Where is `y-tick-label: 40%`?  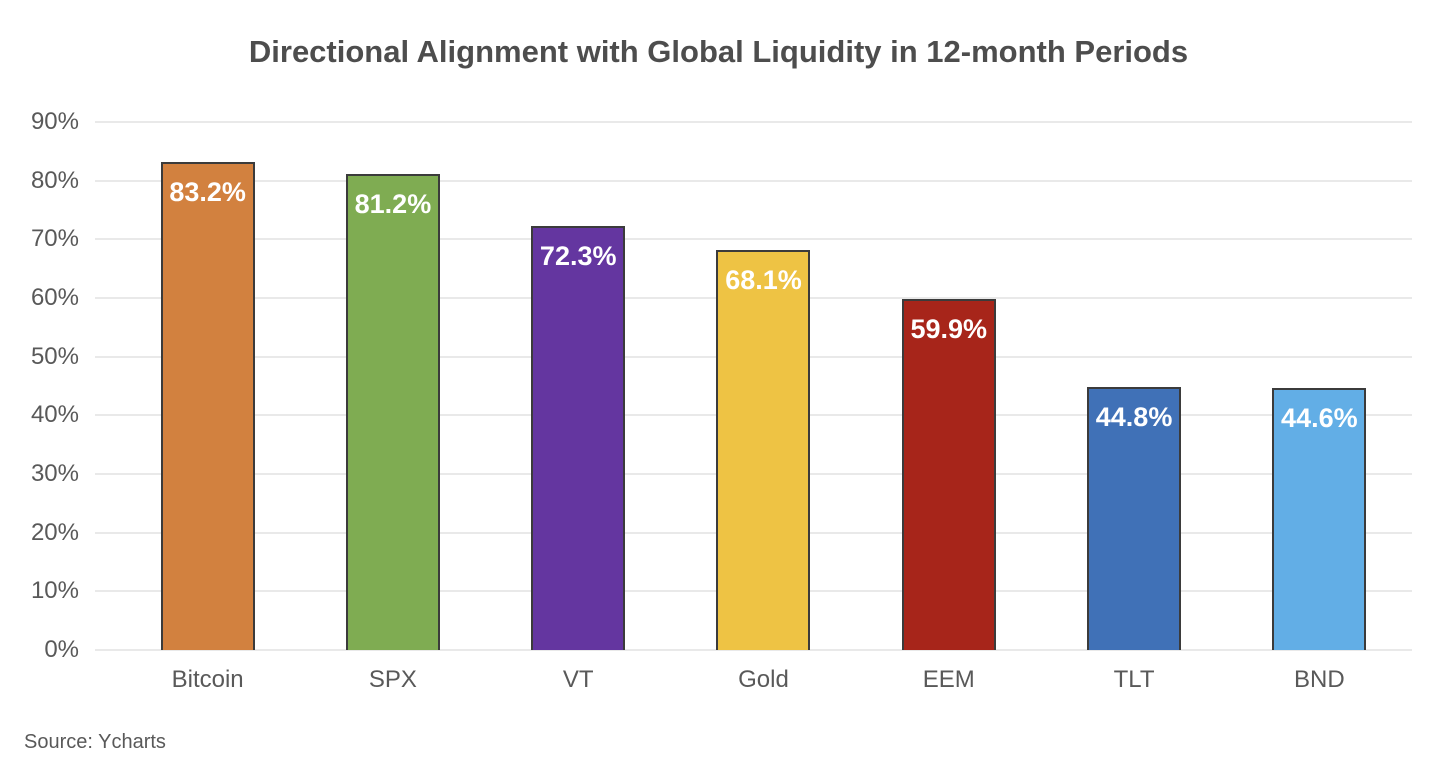 y-tick-label: 40% is located at coordinates (54, 415).